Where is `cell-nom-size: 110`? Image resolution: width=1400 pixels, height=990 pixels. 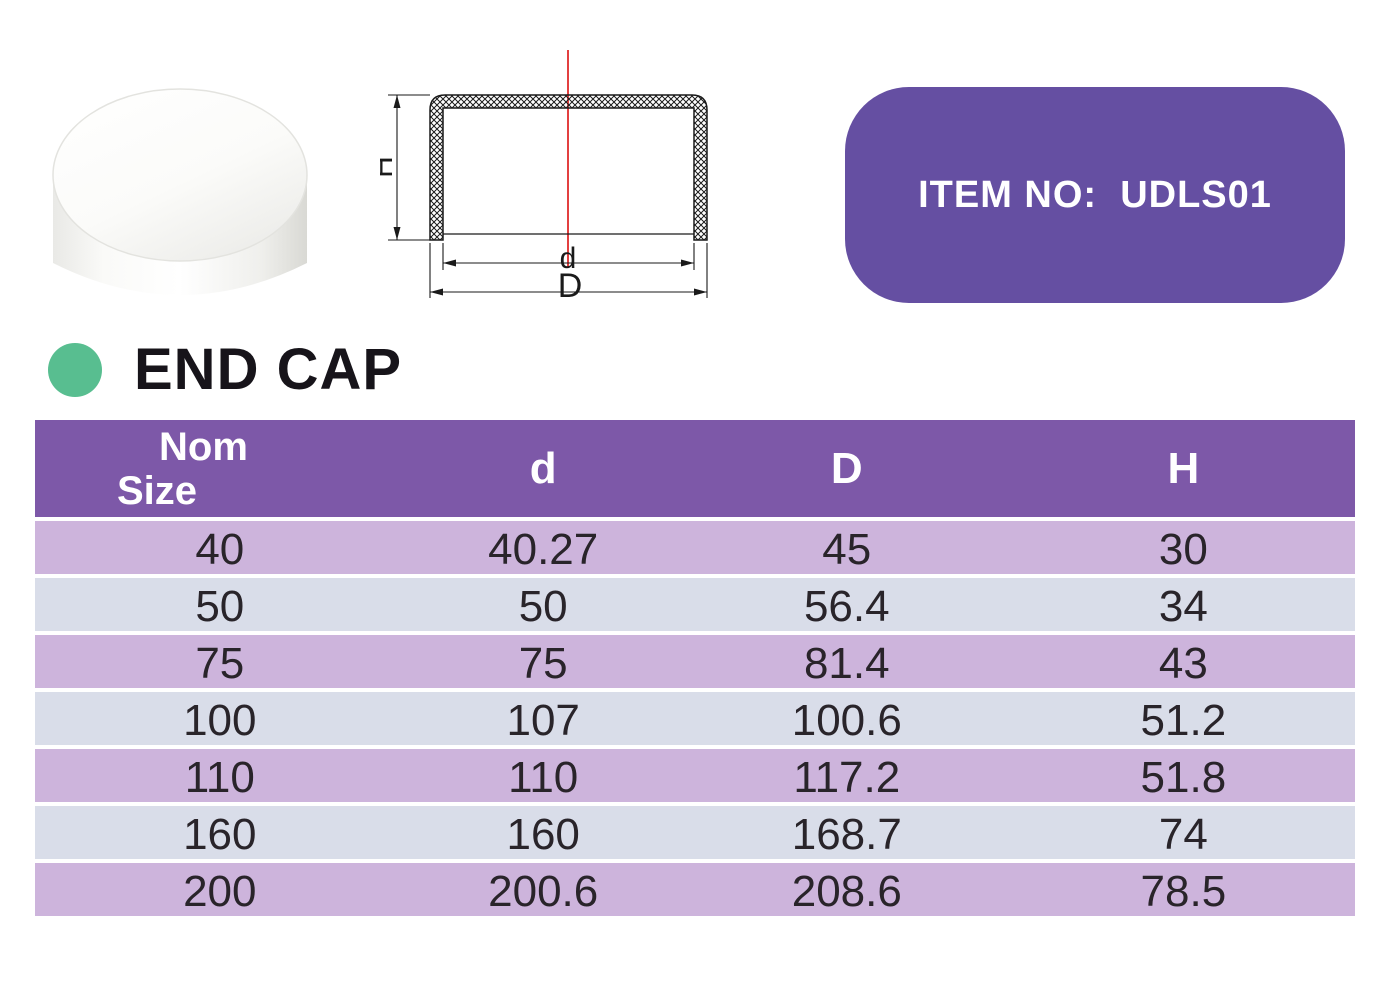
cell-nom-size: 110 is located at coordinates (219, 777).